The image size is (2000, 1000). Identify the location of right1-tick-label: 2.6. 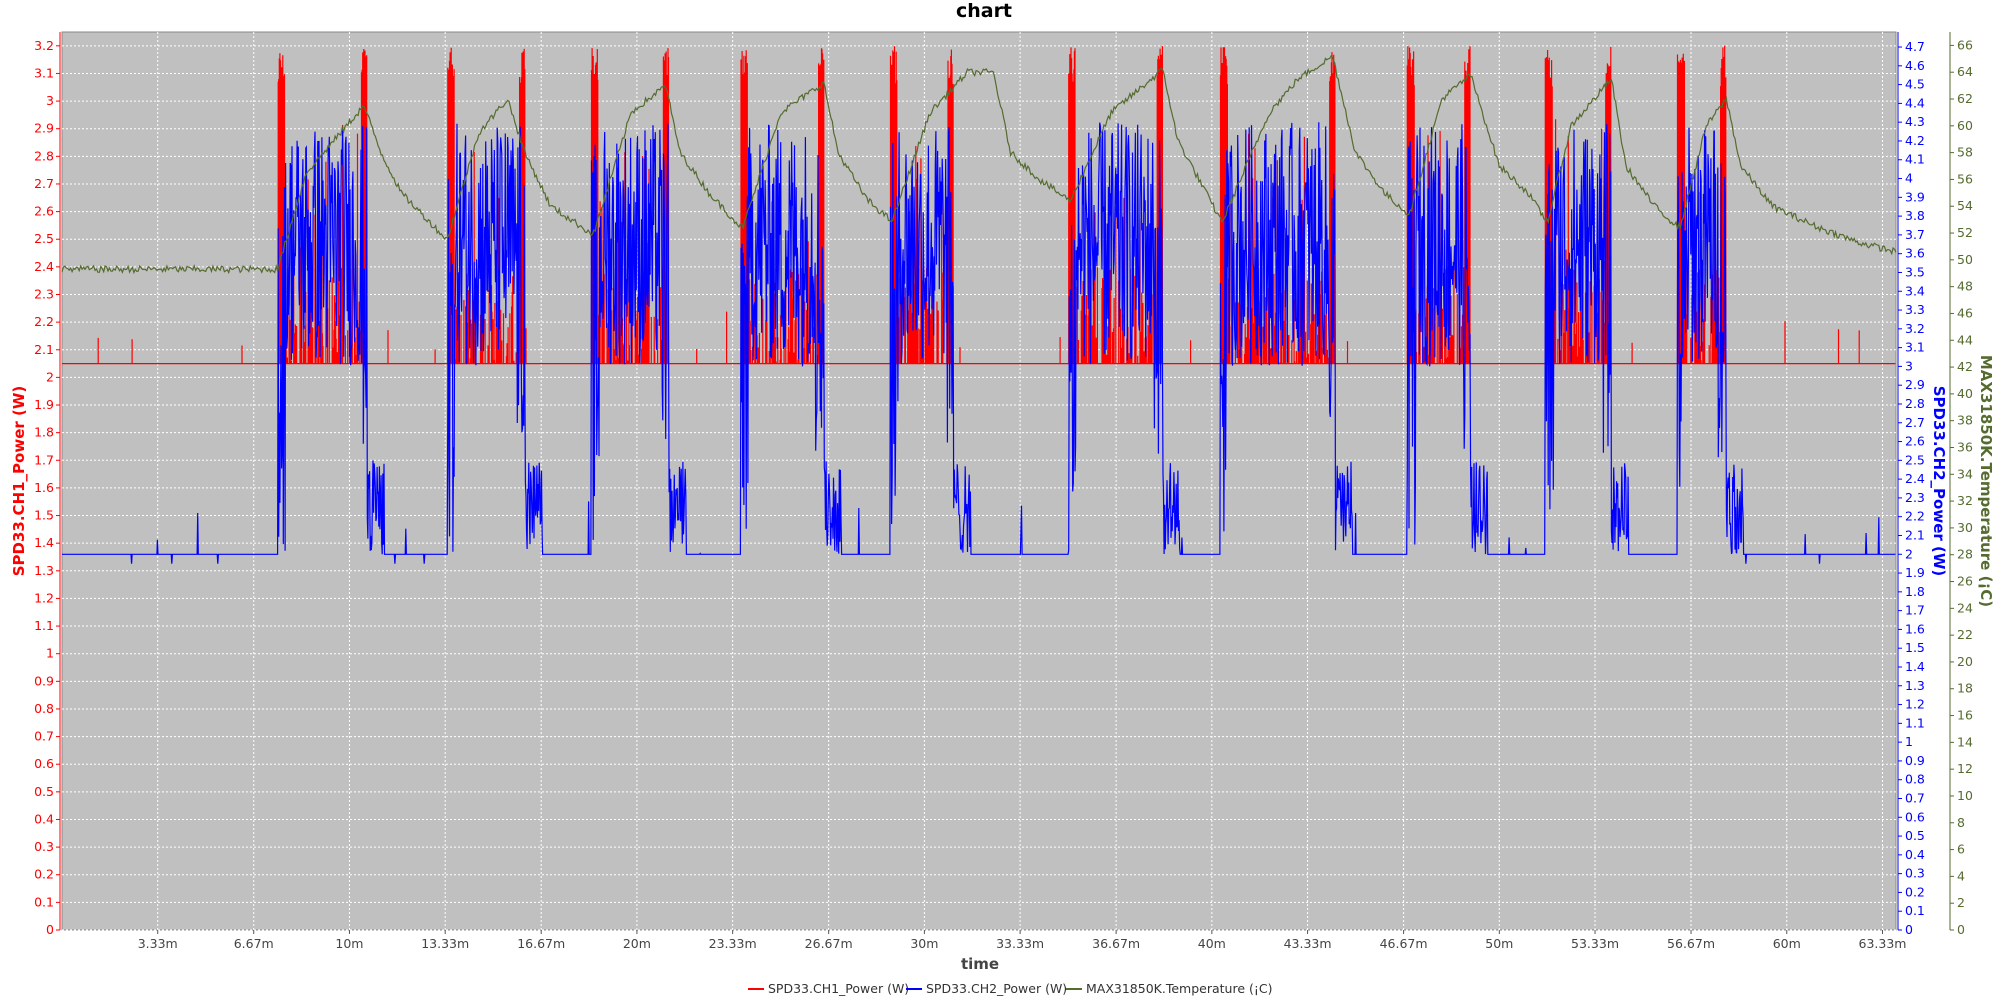
(1915, 441).